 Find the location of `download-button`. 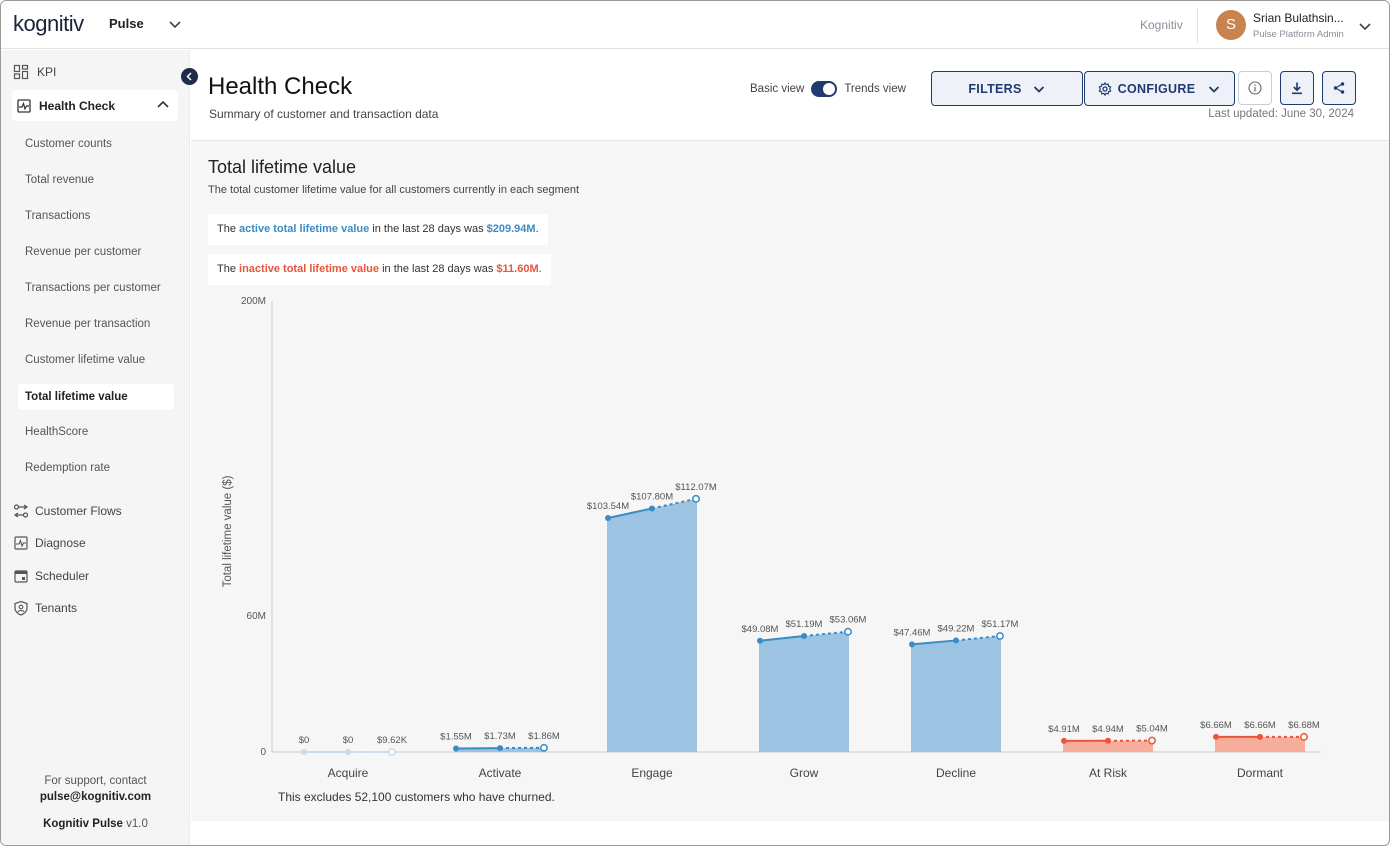

download-button is located at coordinates (1297, 88).